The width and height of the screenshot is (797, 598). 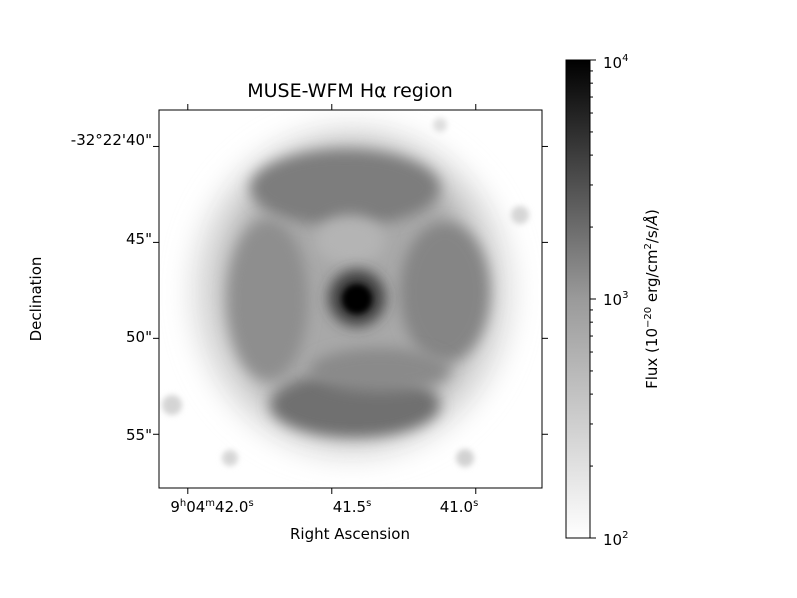 What do you see at coordinates (380, 370) in the screenshot?
I see `shell-lower-band` at bounding box center [380, 370].